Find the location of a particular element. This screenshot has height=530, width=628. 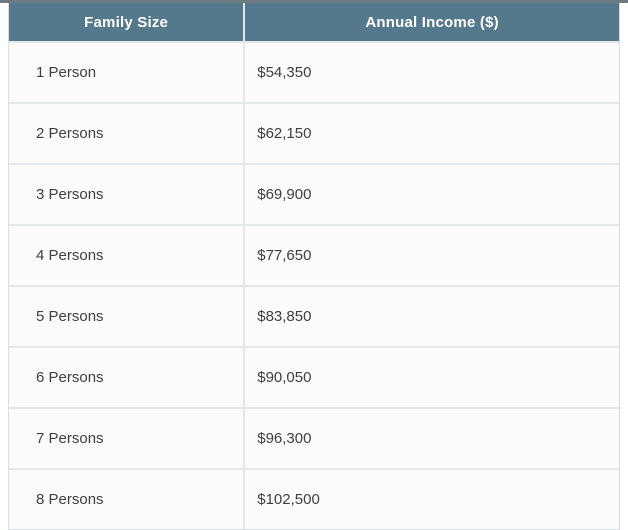

table-row: 2 Persons $62,150 is located at coordinates (314, 132).